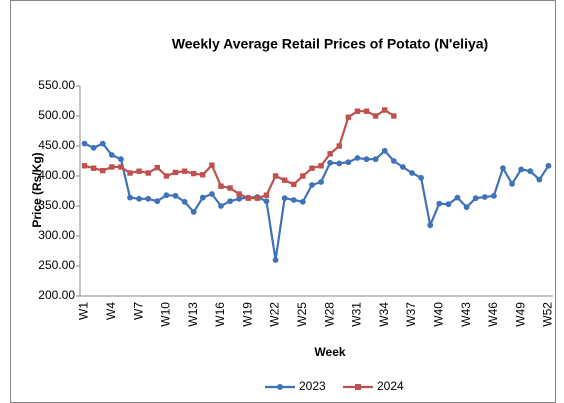  Describe the element at coordinates (312, 386) in the screenshot. I see `legend-label: 2023` at that location.